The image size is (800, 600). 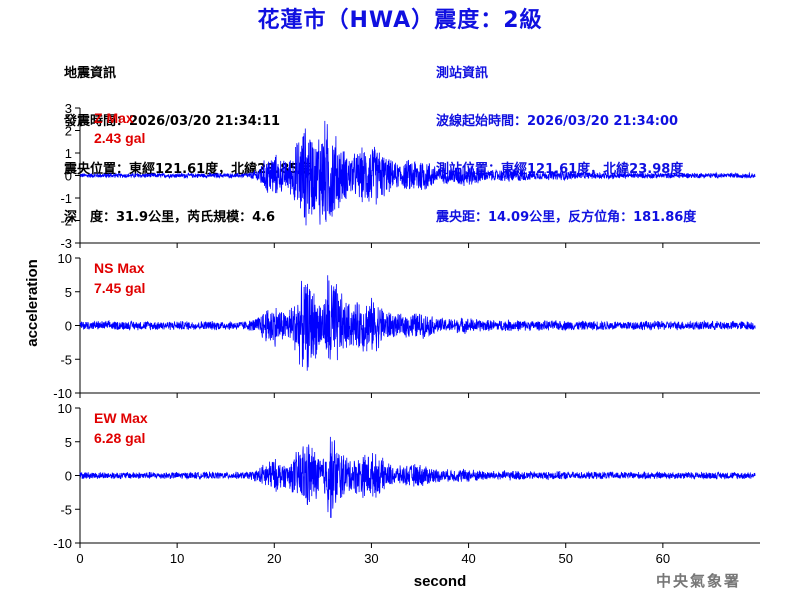 I want to click on page-title: 花蓮市（HWA）震度：2級, so click(x=400, y=20).